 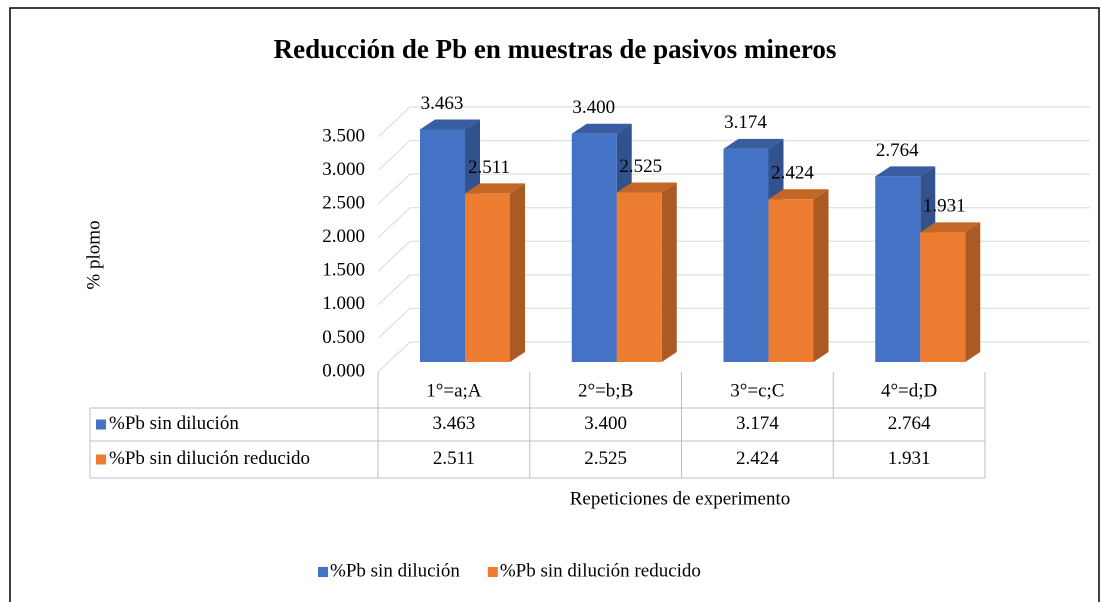 I want to click on y-tick-label: 3.000, so click(x=343, y=169).